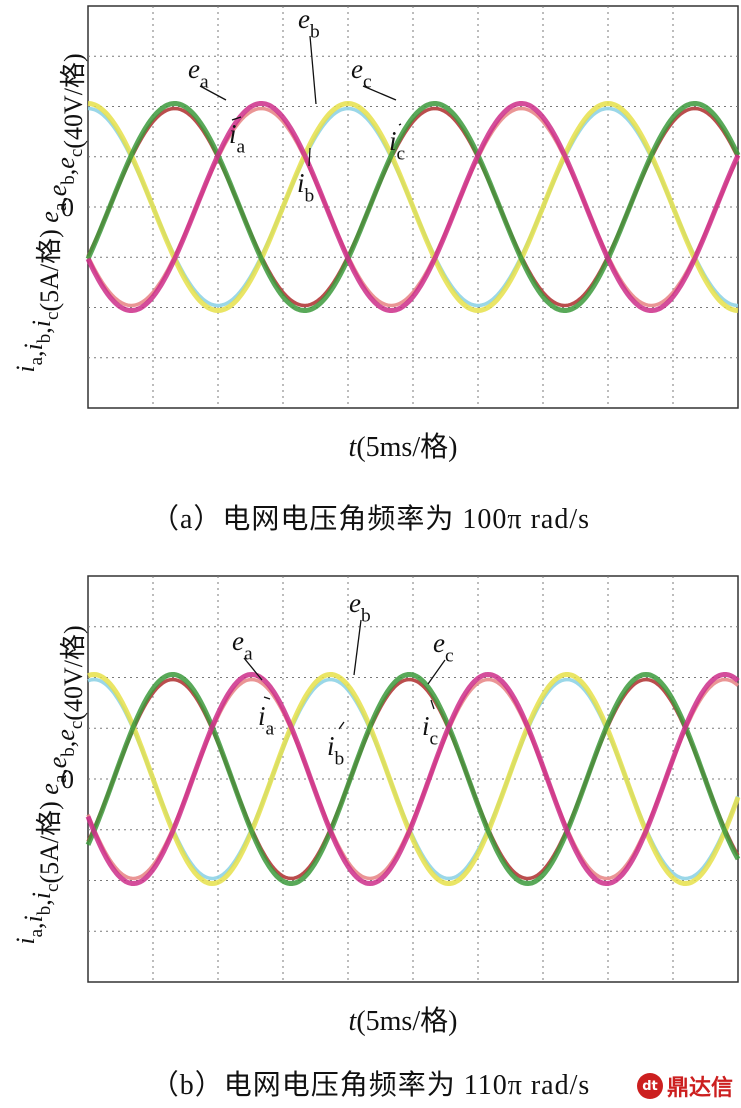 The width and height of the screenshot is (741, 1108). Describe the element at coordinates (699, 1088) in the screenshot. I see `watermark-text: 鼎达信` at that location.